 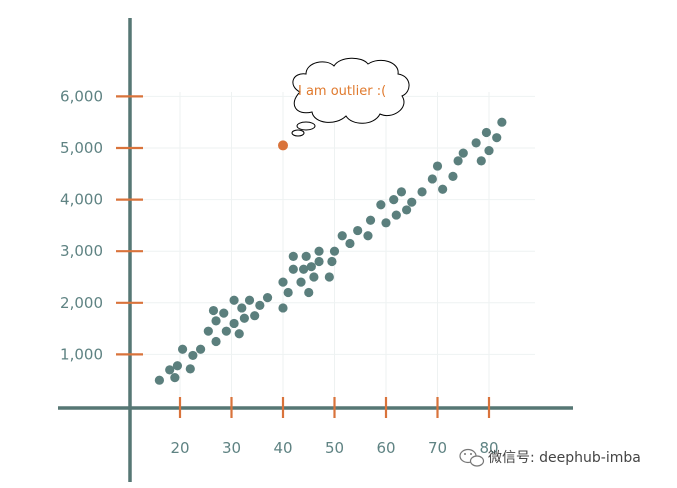 I want to click on watermark: 微信号: deephub-imba, so click(x=550, y=457).